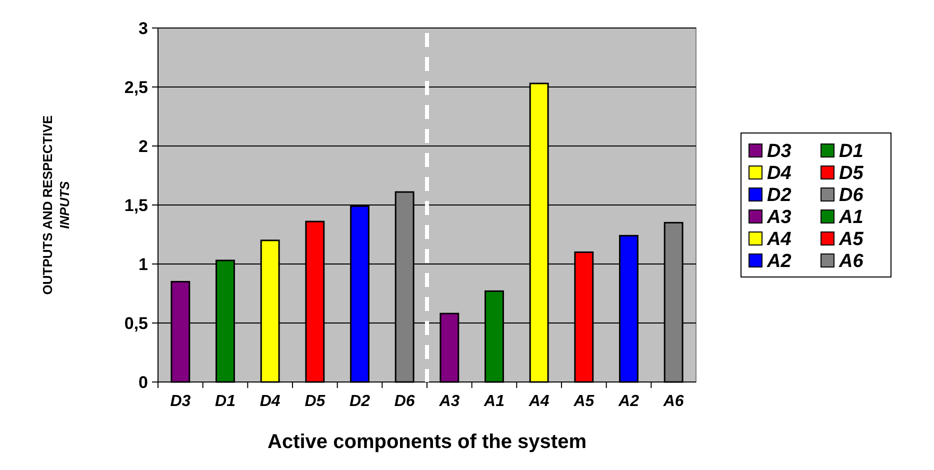 The width and height of the screenshot is (934, 470). I want to click on y-tick-label: 0,5, so click(136, 323).